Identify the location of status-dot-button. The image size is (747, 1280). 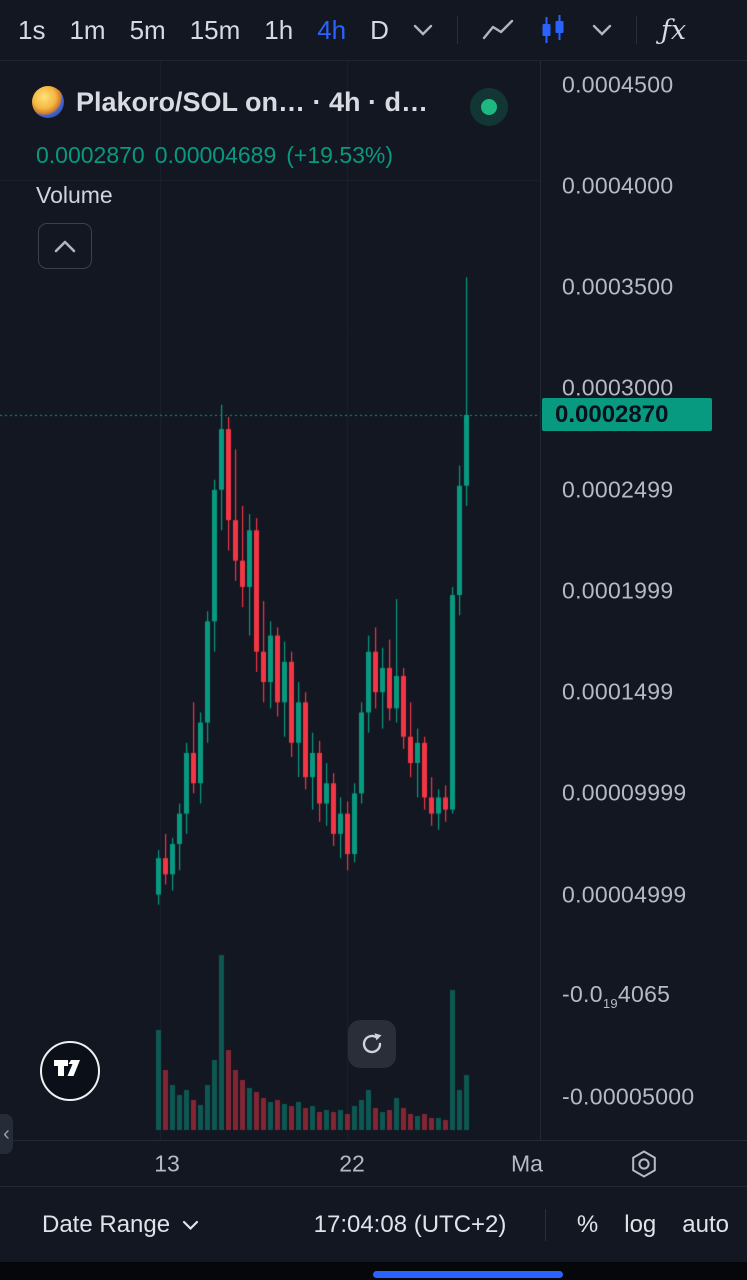
(489, 107).